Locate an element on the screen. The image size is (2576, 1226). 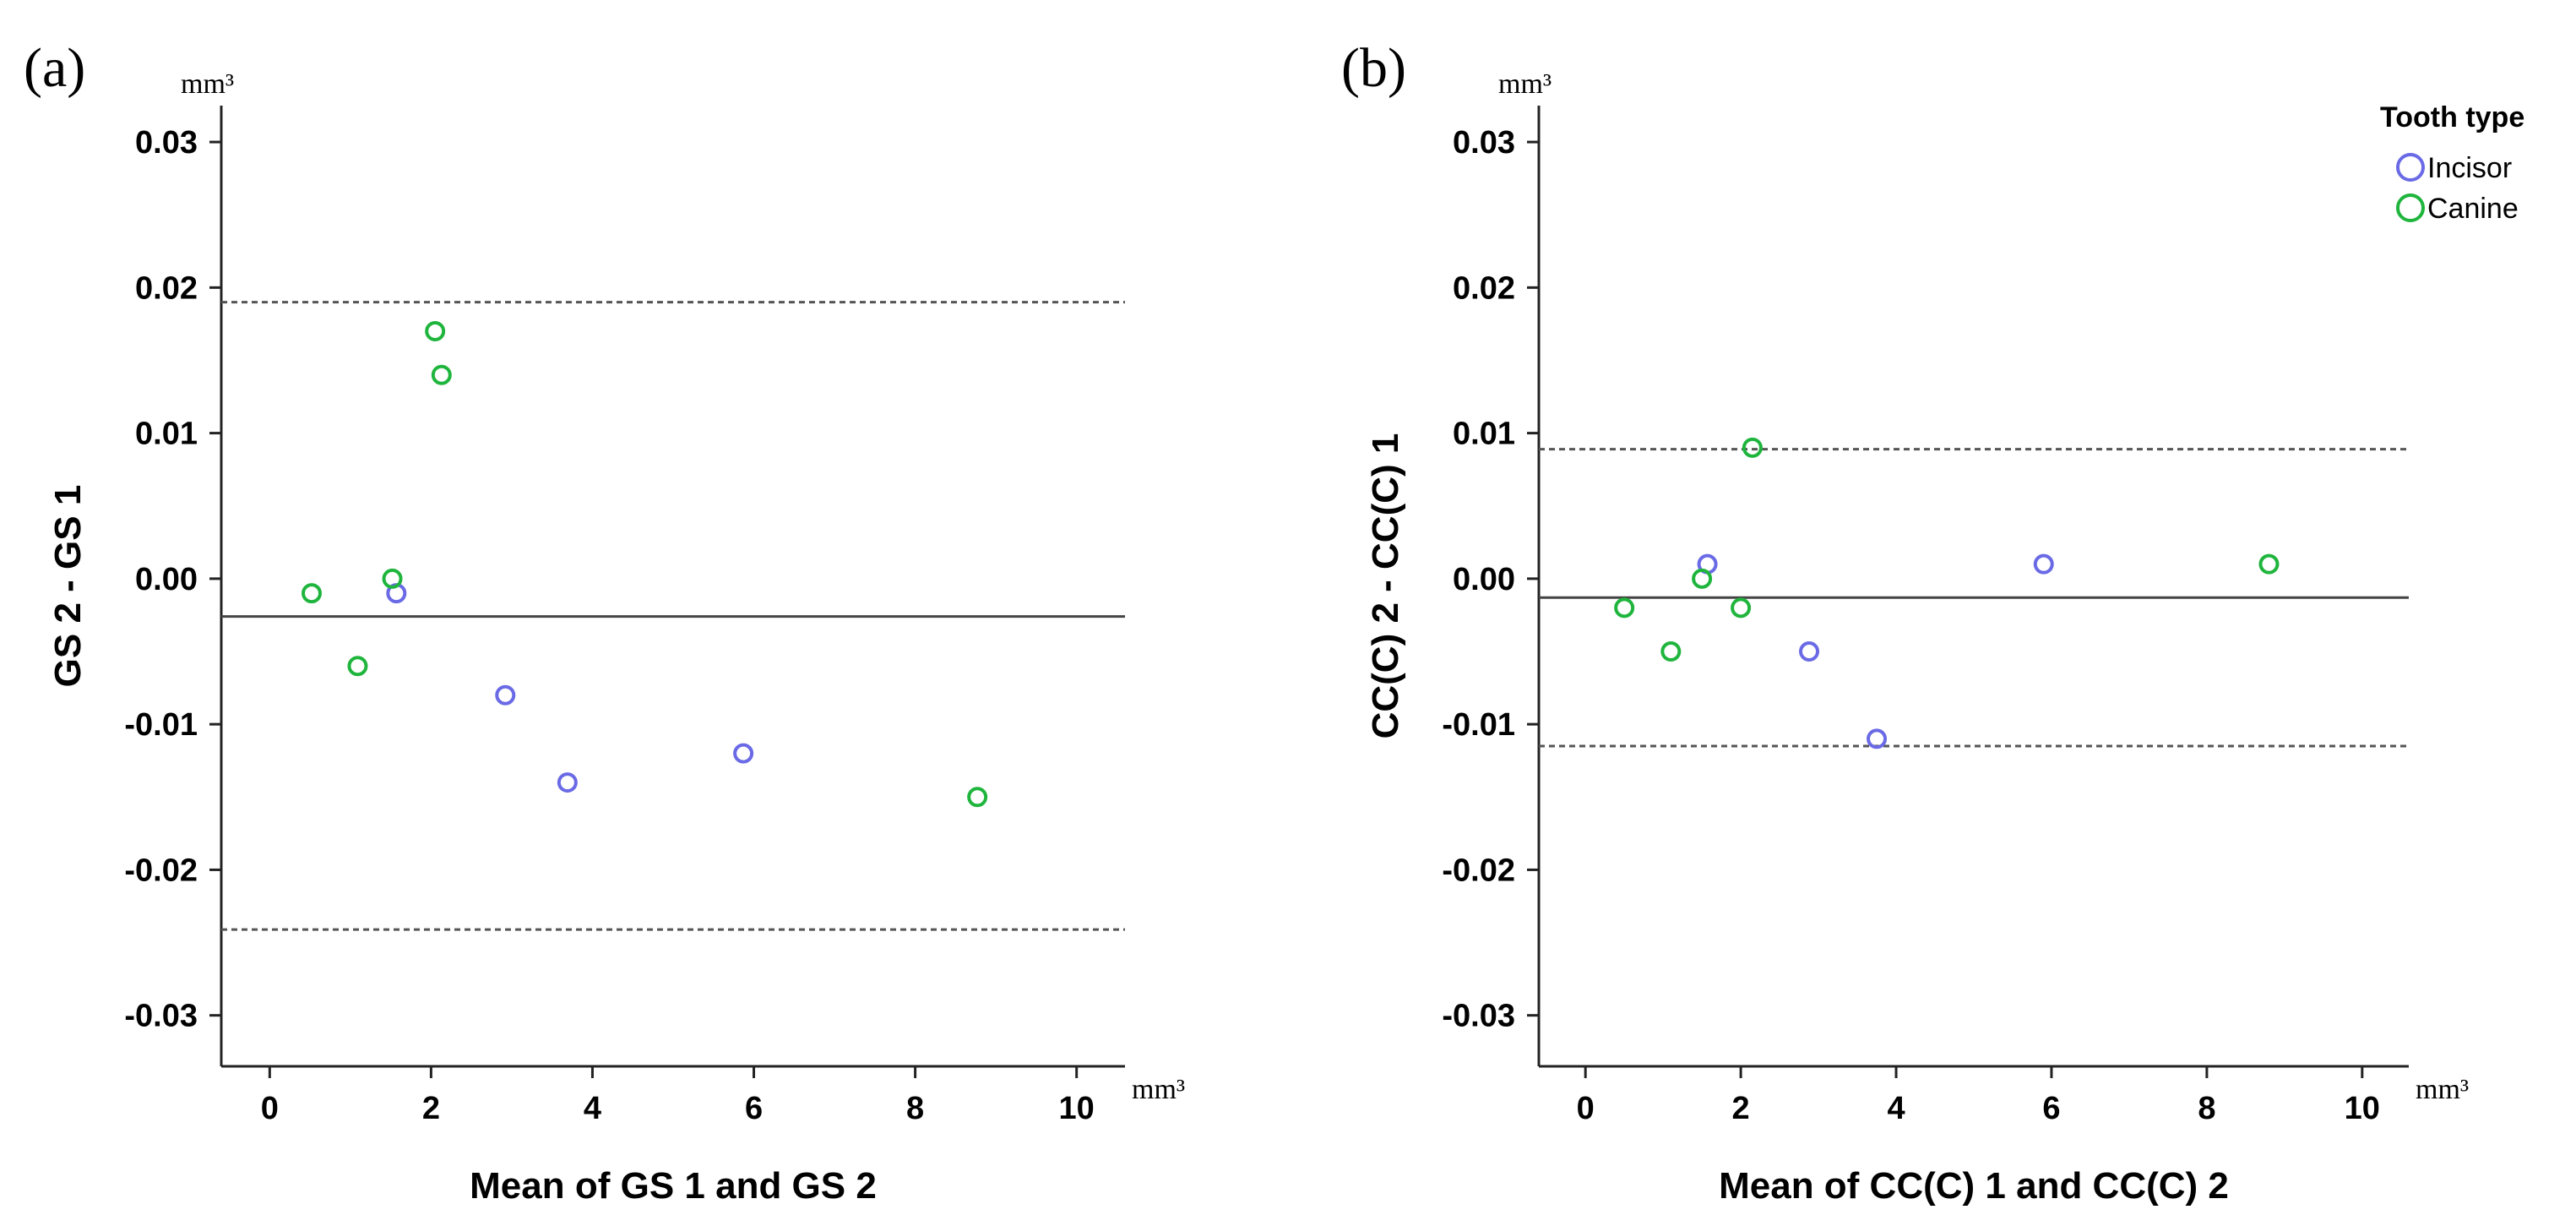
legend-marker-canine is located at coordinates (2410, 207).